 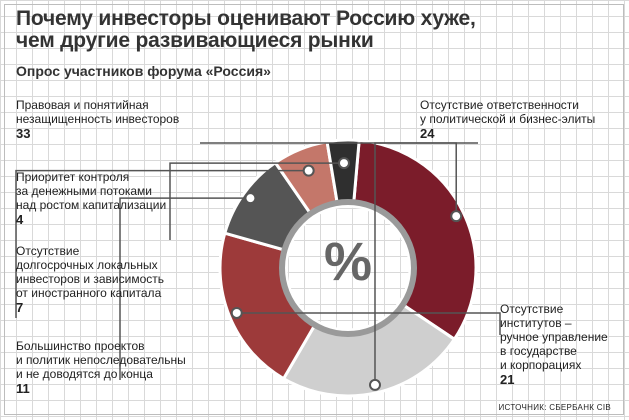 I want to click on slice-value: 24, so click(x=427, y=133).